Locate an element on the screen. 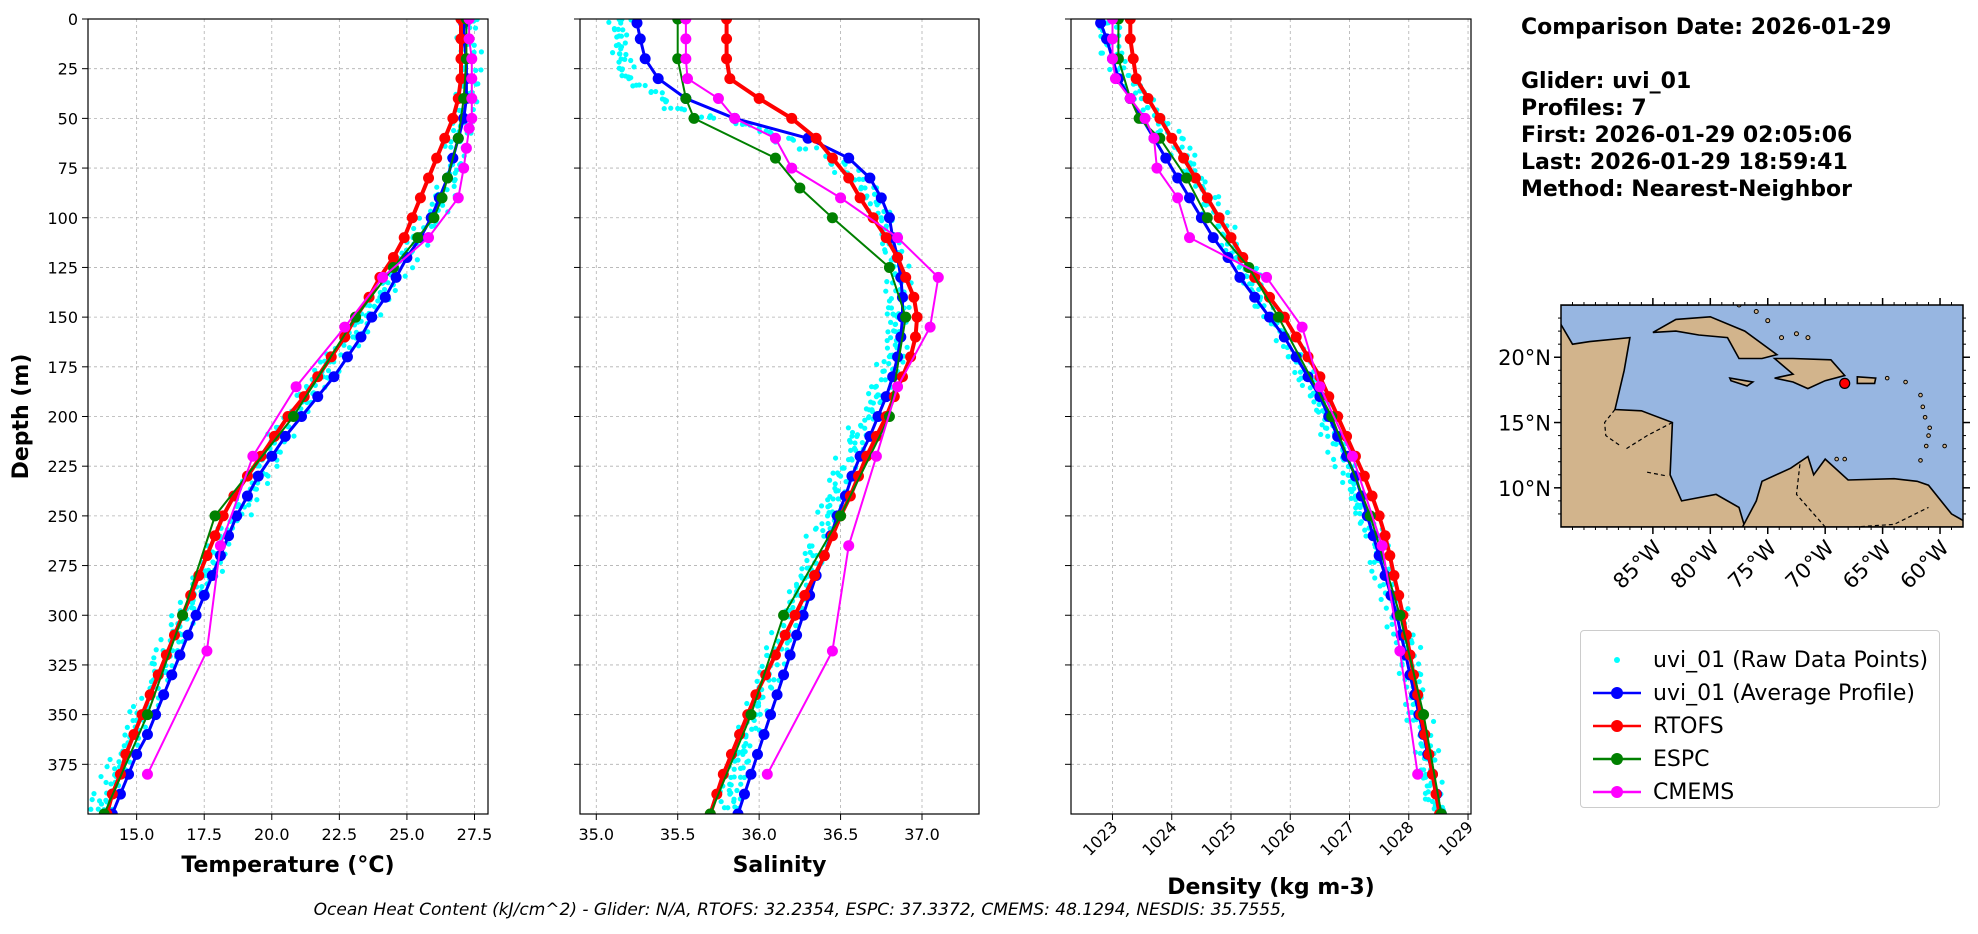  legend-item-avg: uvi_01 (Average Profile) is located at coordinates (1760, 693).